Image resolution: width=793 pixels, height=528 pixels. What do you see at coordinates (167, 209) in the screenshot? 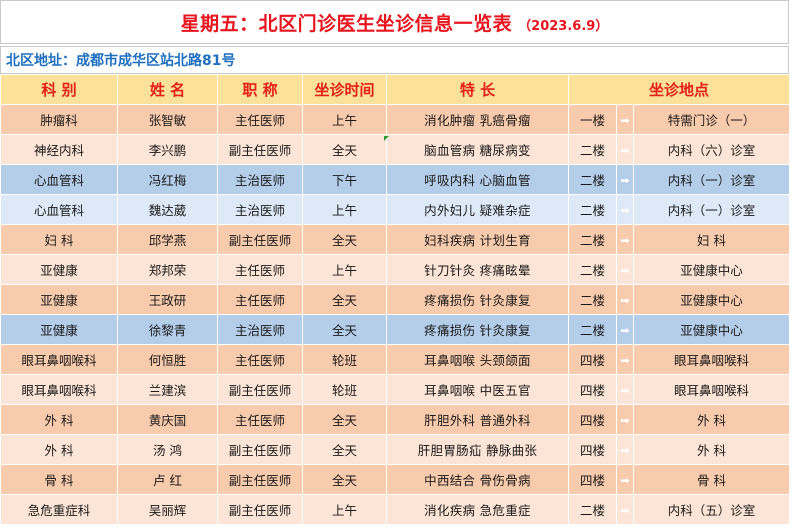
I see `cell-doctor-name: 魏达葳` at bounding box center [167, 209].